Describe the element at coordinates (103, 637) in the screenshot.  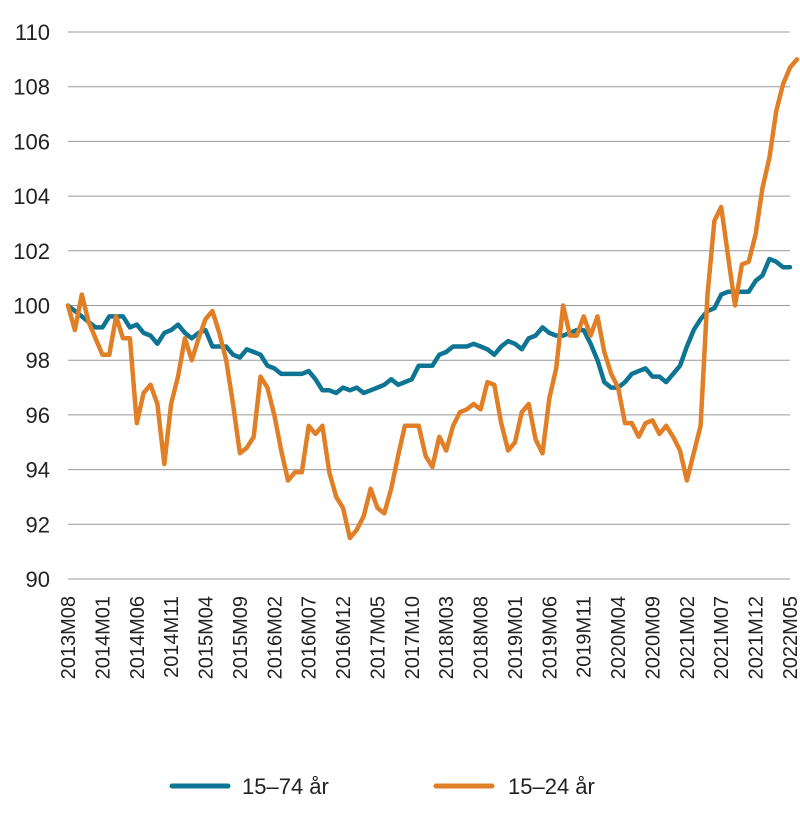
I see `x-tick-label: 2014M01` at that location.